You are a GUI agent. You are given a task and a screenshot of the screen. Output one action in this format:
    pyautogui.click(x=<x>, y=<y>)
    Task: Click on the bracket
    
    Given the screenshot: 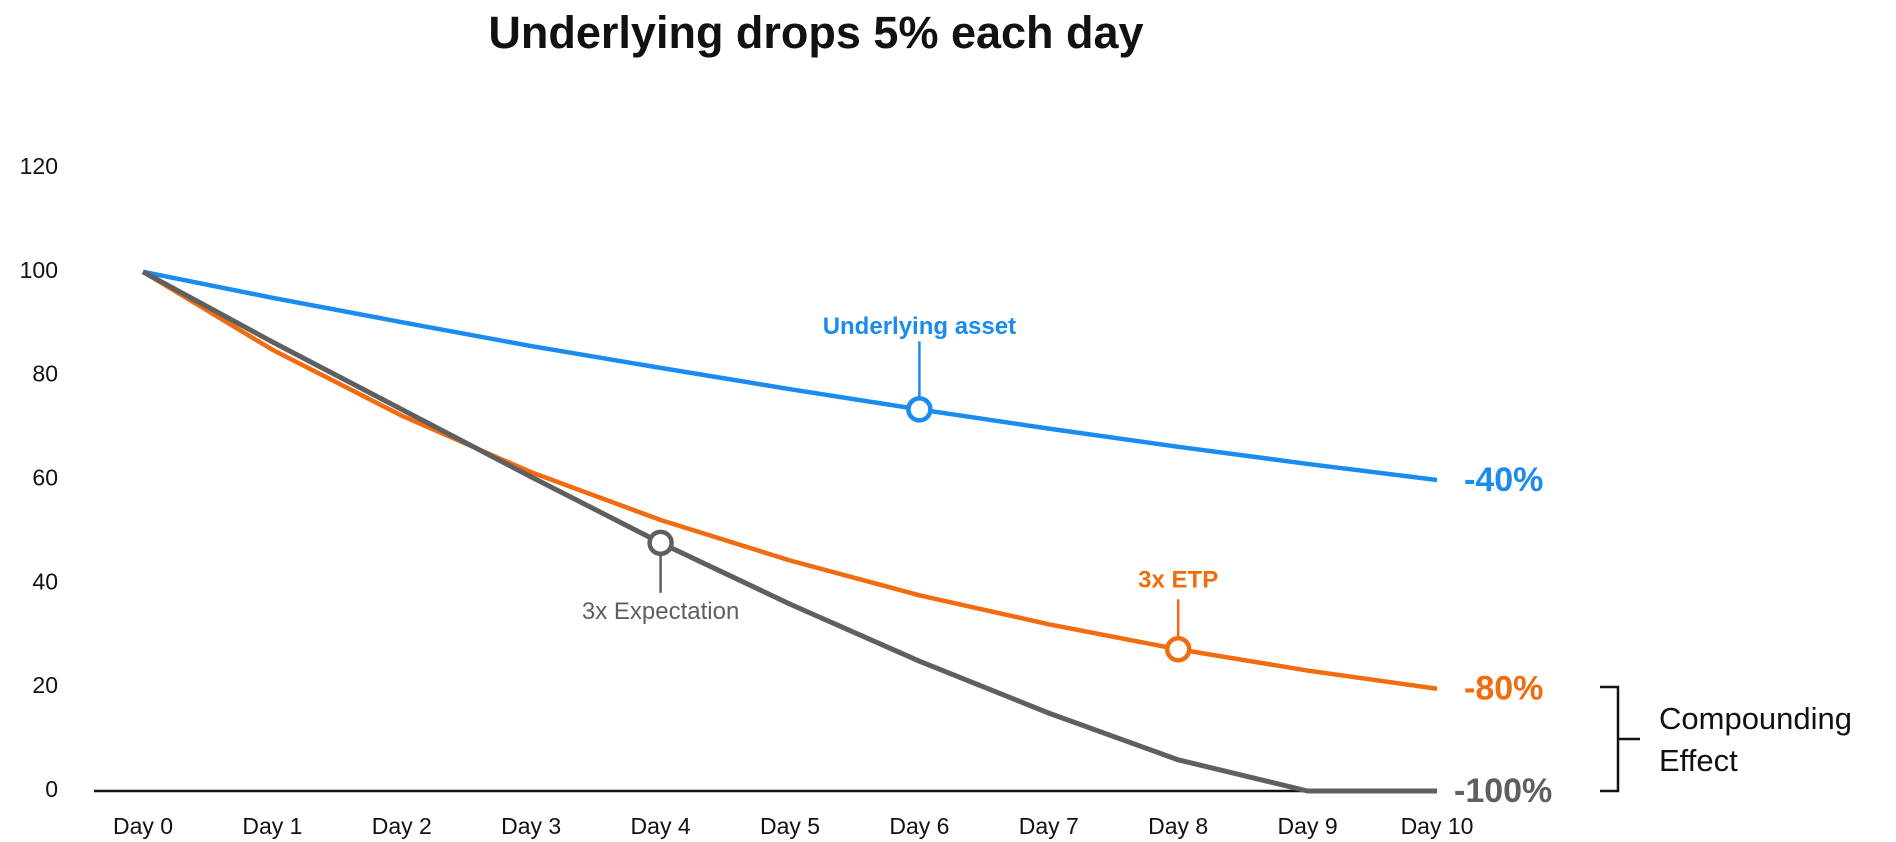 What is the action you would take?
    pyautogui.click(x=1620, y=739)
    